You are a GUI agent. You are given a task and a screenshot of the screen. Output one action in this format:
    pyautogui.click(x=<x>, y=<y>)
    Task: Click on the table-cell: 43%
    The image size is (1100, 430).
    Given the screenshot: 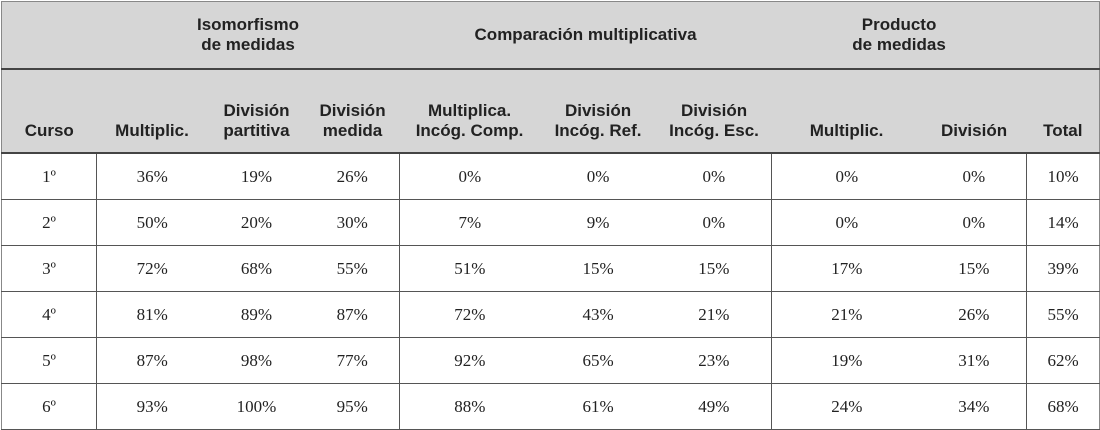 What is the action you would take?
    pyautogui.click(x=598, y=314)
    